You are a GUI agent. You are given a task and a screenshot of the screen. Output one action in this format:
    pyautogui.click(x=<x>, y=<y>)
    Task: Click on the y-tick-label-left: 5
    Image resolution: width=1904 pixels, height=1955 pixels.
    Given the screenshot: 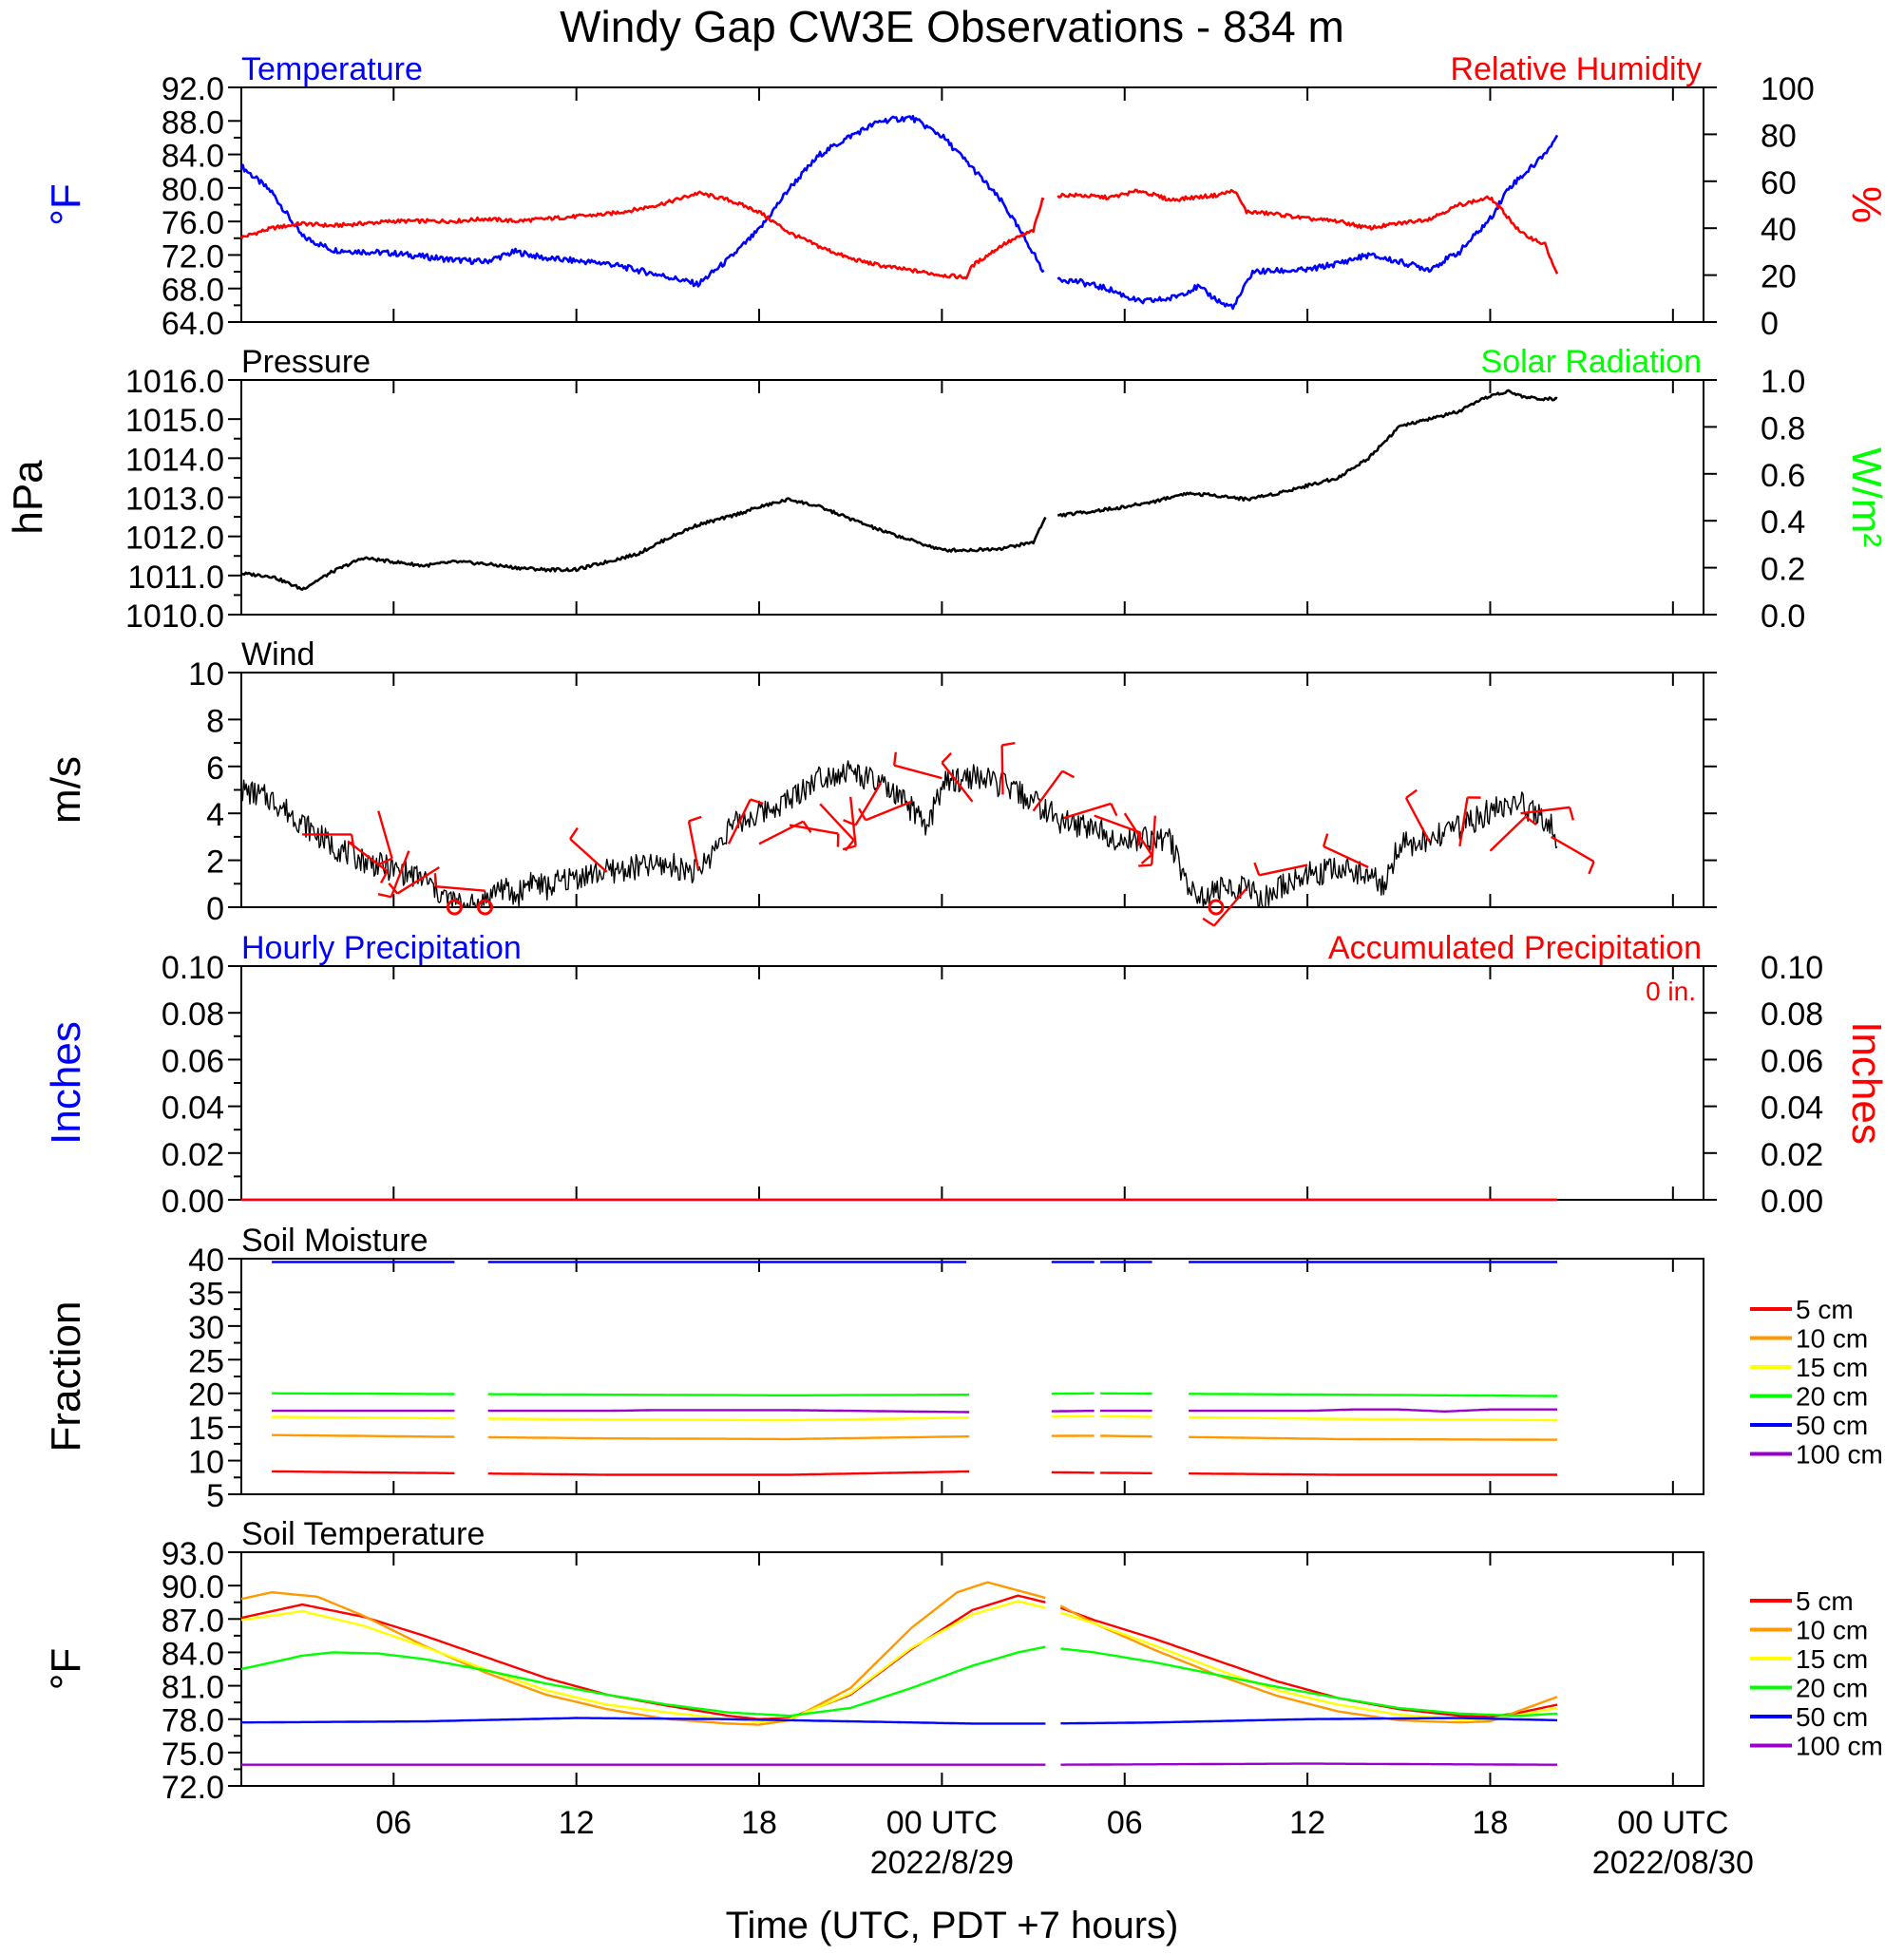 What is the action you would take?
    pyautogui.click(x=215, y=1496)
    